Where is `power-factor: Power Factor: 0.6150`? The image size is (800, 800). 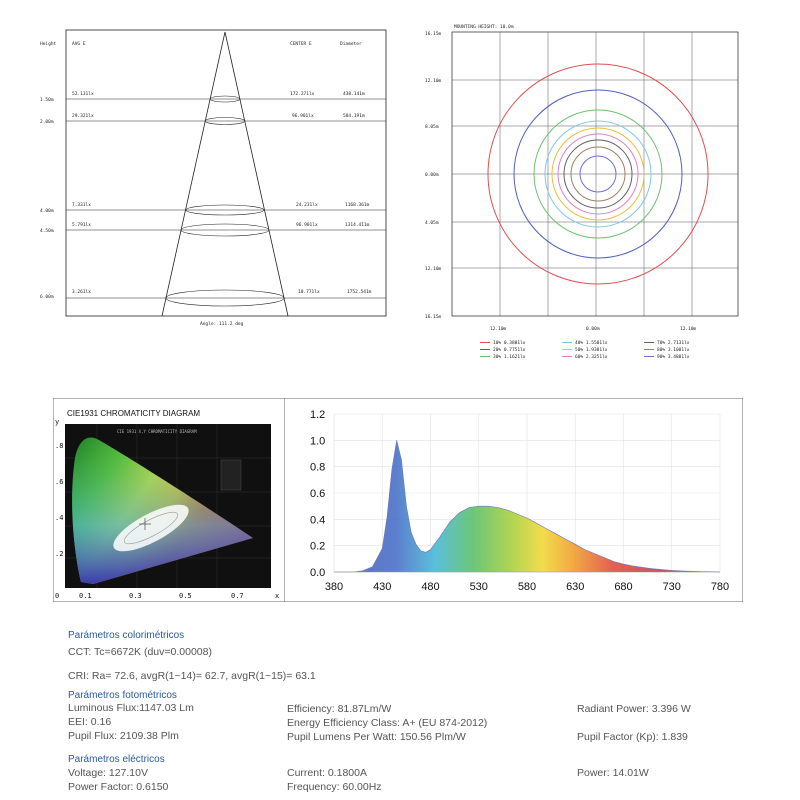
power-factor: Power Factor: 0.6150 is located at coordinates (118, 787).